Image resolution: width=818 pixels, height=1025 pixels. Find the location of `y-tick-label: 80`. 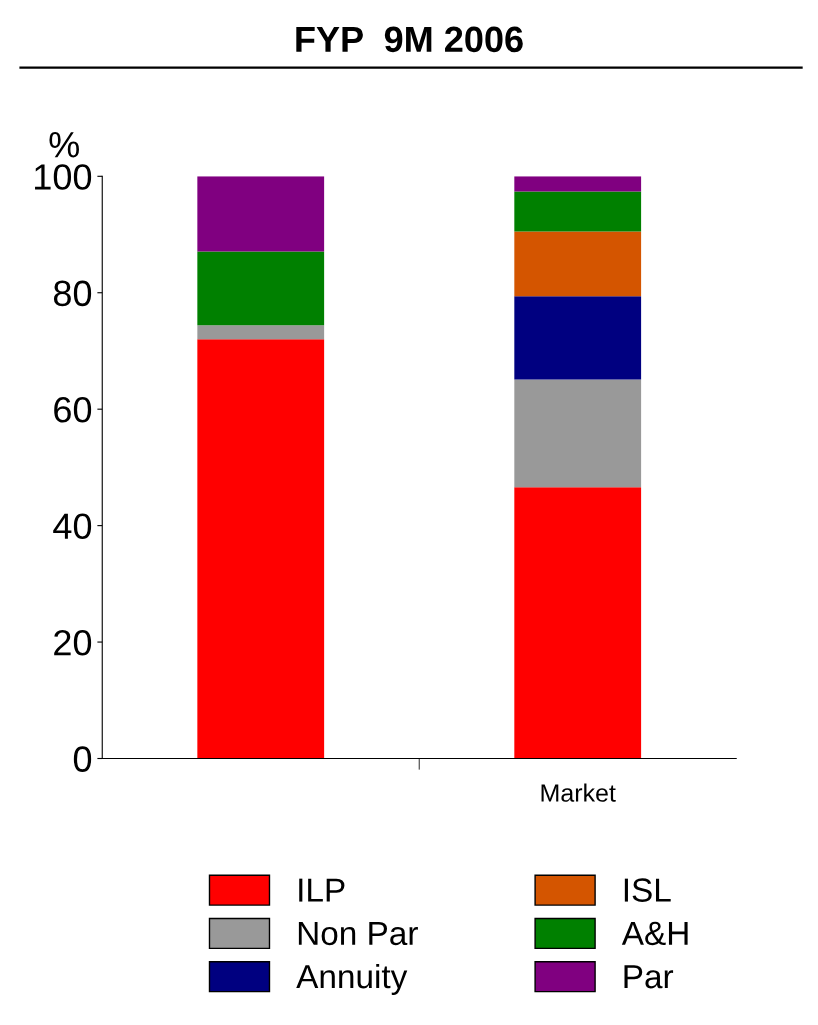

y-tick-label: 80 is located at coordinates (72, 293).